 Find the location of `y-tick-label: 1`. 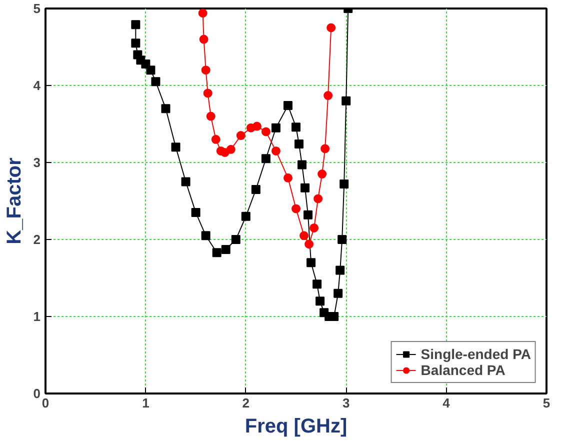

y-tick-label: 1 is located at coordinates (37, 316).